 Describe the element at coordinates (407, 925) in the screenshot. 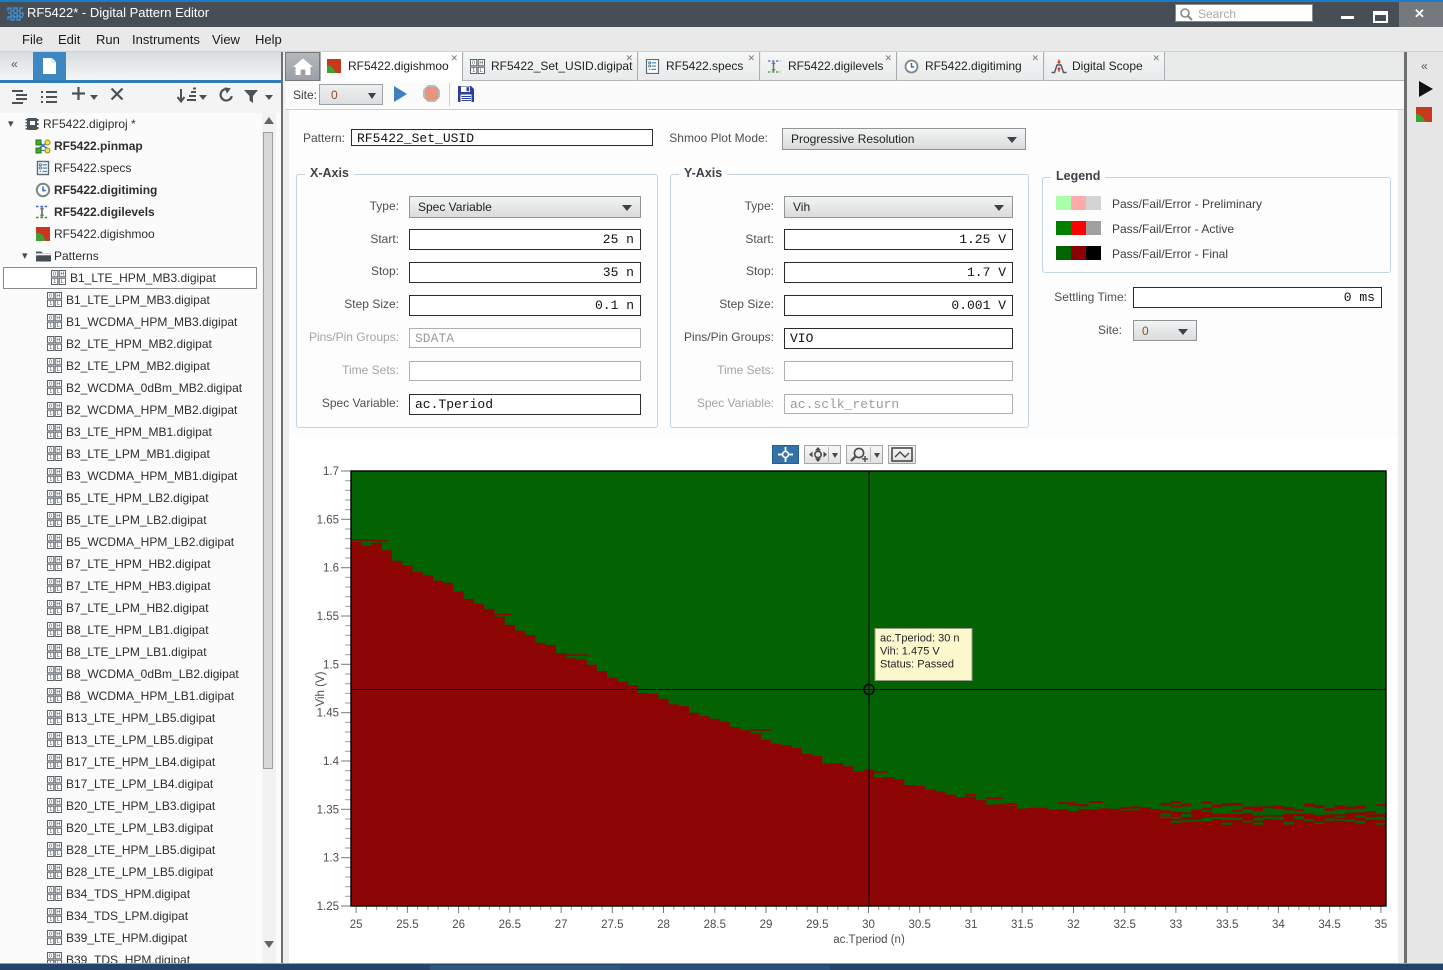

I see `svg-text: 25.5` at that location.